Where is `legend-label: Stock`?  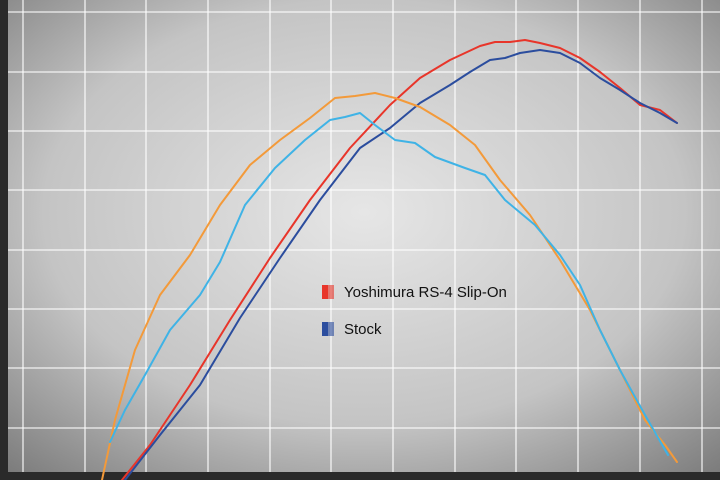 legend-label: Stock is located at coordinates (363, 329).